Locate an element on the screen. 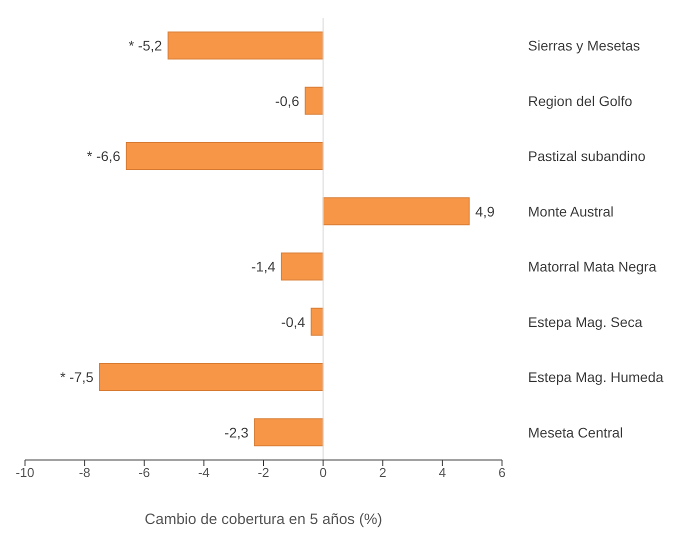 The height and width of the screenshot is (548, 678). y-tick-label: Region del Golfo is located at coordinates (580, 100).